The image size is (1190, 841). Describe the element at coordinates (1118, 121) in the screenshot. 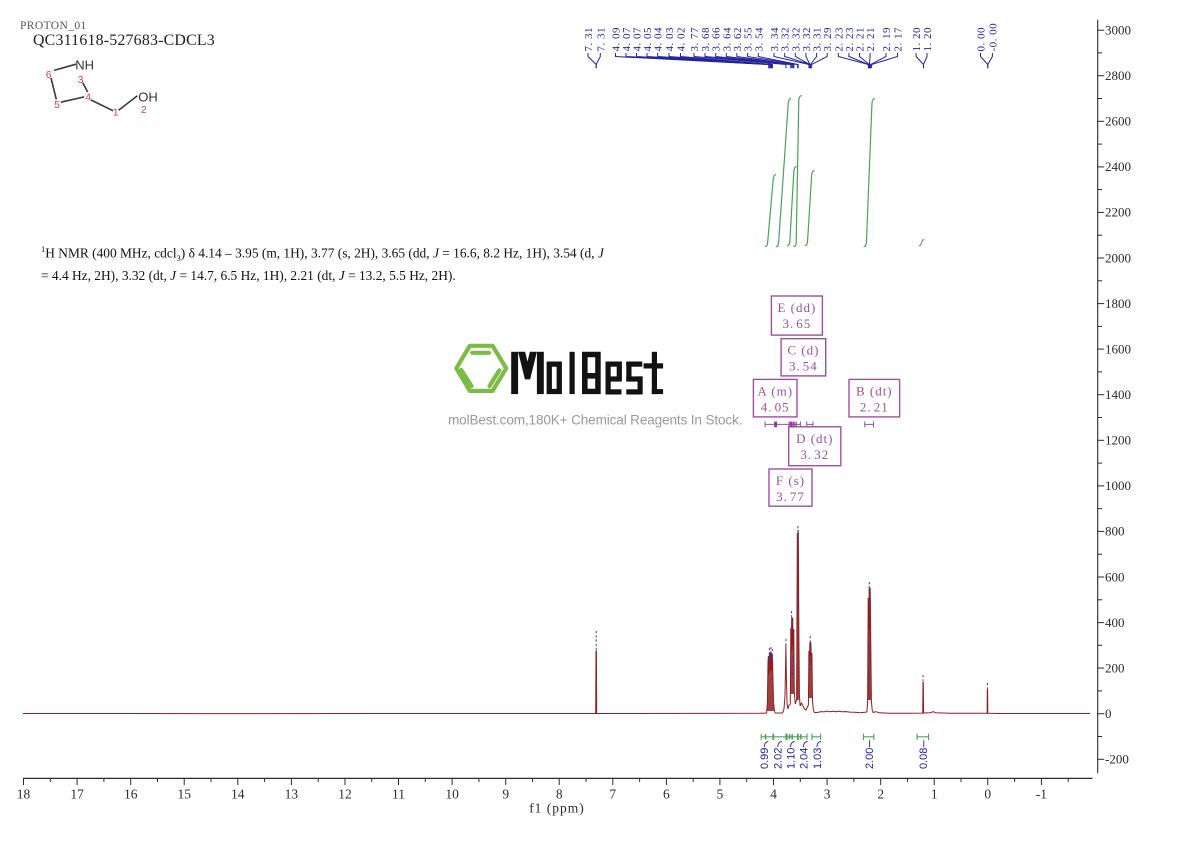

I see `svg-text: 2600` at that location.